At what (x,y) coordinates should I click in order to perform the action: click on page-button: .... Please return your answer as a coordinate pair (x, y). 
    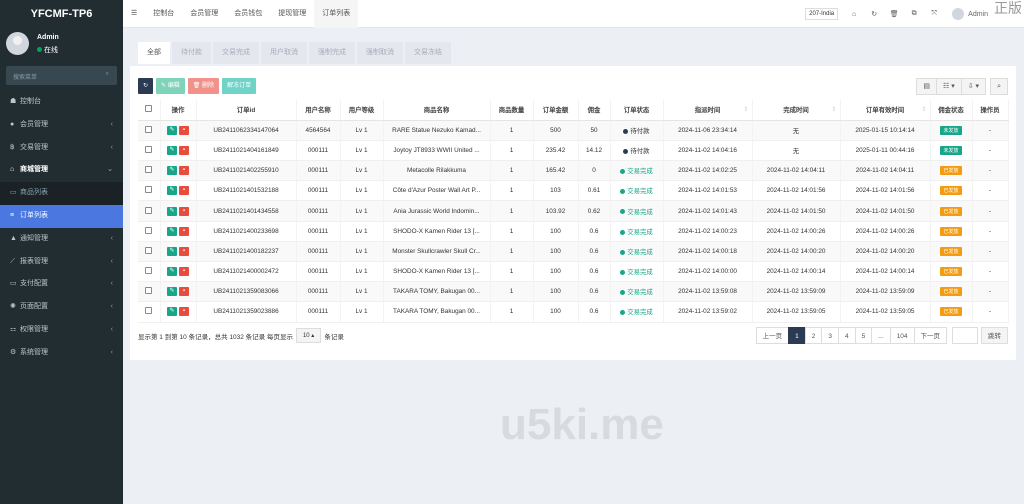
    Looking at the image, I should click on (881, 335).